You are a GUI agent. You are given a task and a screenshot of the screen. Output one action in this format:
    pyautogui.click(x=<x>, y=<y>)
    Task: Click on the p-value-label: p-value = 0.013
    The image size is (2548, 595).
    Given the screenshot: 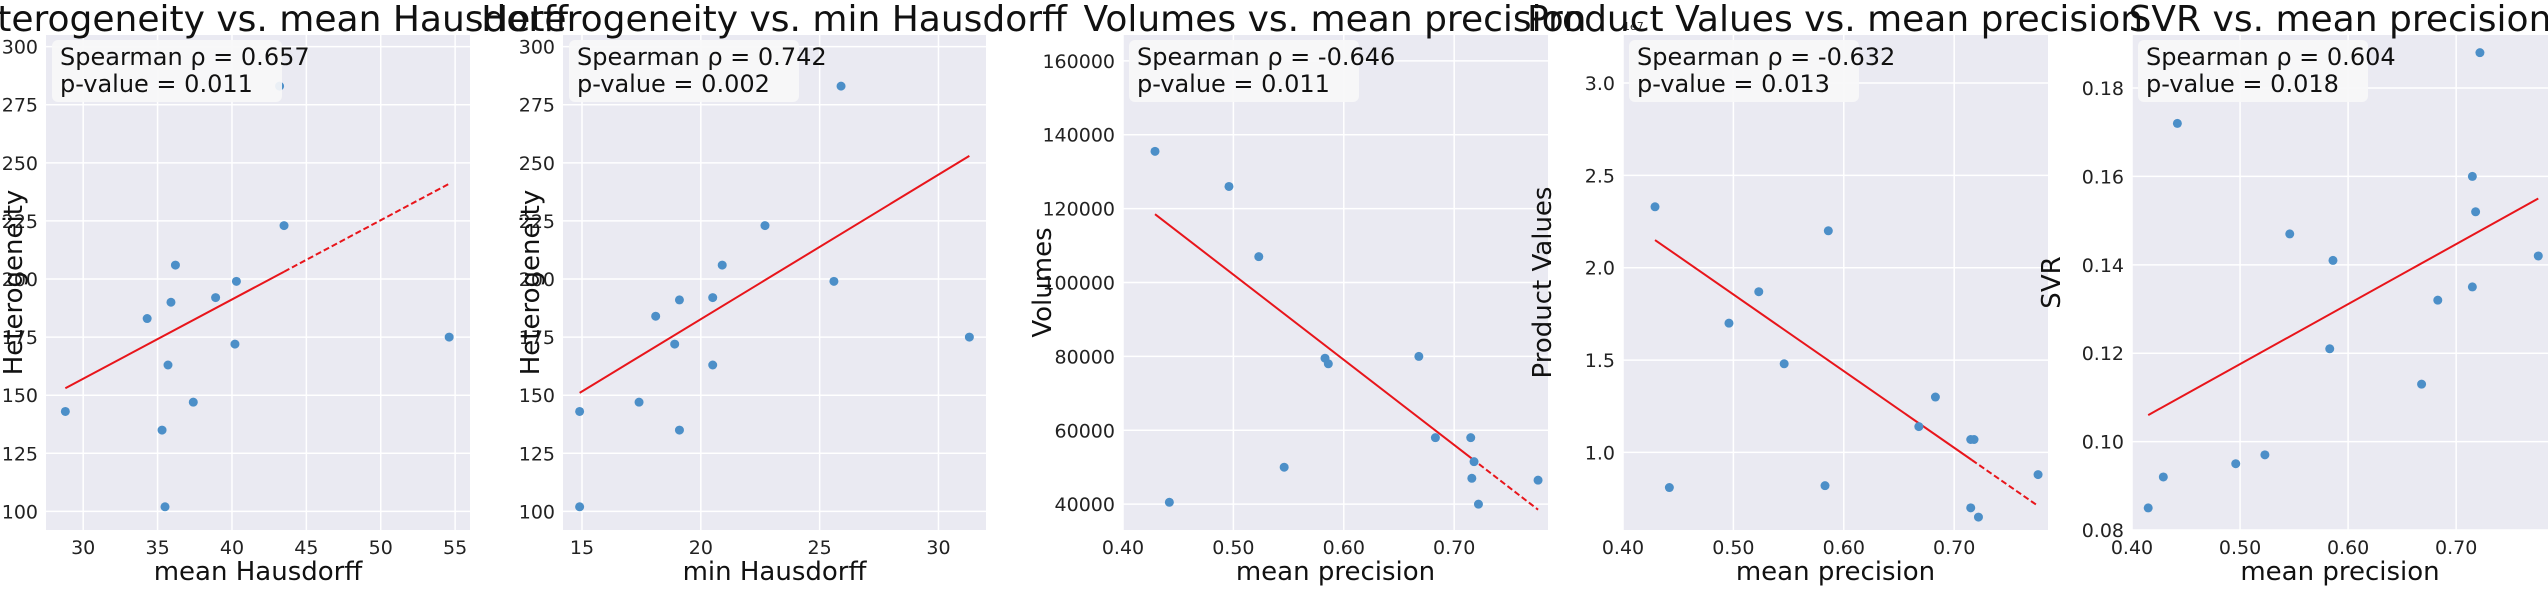 What is the action you would take?
    pyautogui.click(x=1733, y=84)
    